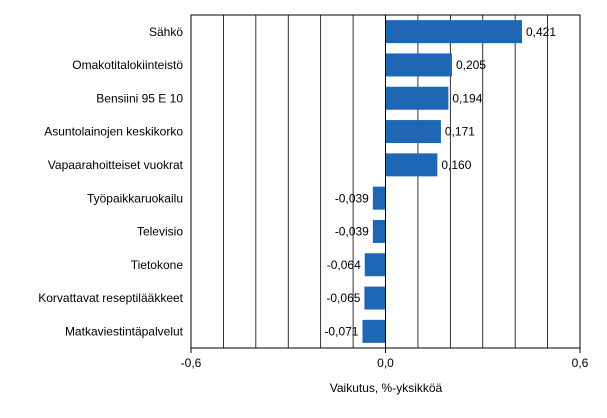 This screenshot has height=418, width=607. What do you see at coordinates (386, 388) in the screenshot?
I see `x-axis-title: Vaikutus, %-yksikköä` at bounding box center [386, 388].